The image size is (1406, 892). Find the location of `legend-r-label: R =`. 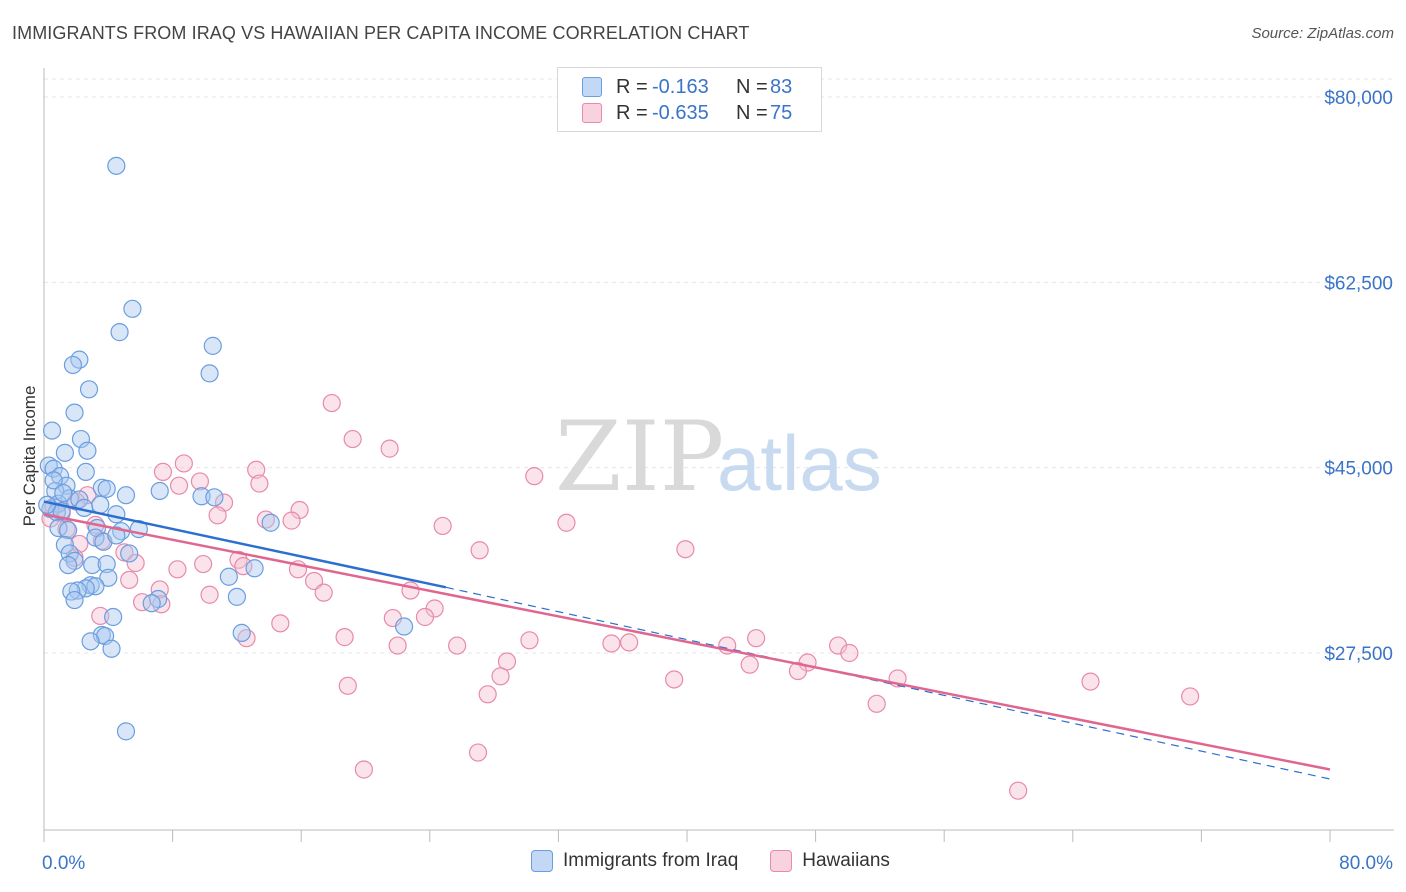

legend-r-label: R = is located at coordinates (632, 86).